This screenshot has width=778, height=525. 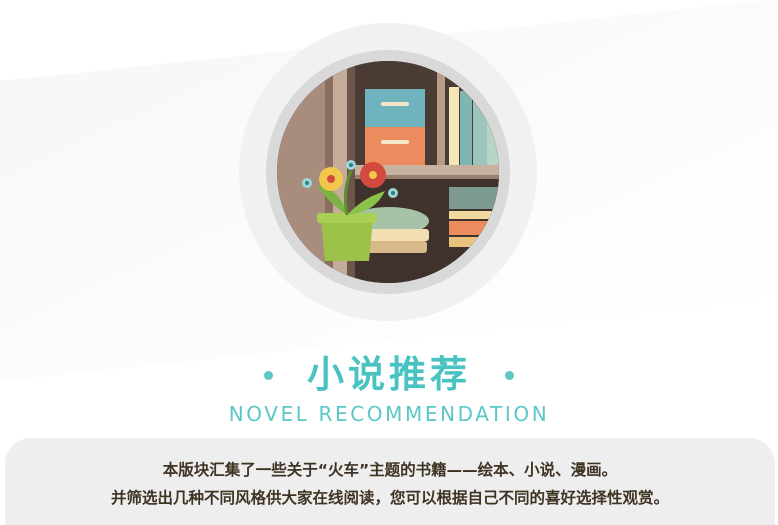 I want to click on section-heading: 小说推荐, so click(x=389, y=375).